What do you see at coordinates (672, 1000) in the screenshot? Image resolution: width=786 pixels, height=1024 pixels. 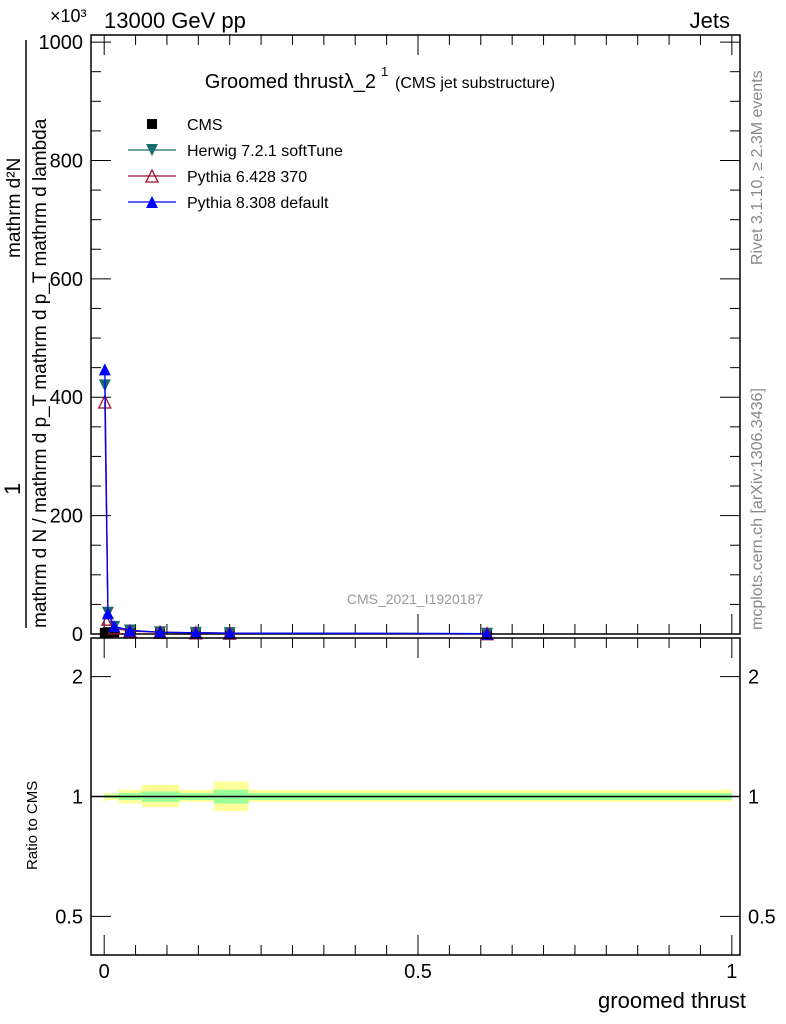 I see `x-axis-label: groomed thrust` at bounding box center [672, 1000].